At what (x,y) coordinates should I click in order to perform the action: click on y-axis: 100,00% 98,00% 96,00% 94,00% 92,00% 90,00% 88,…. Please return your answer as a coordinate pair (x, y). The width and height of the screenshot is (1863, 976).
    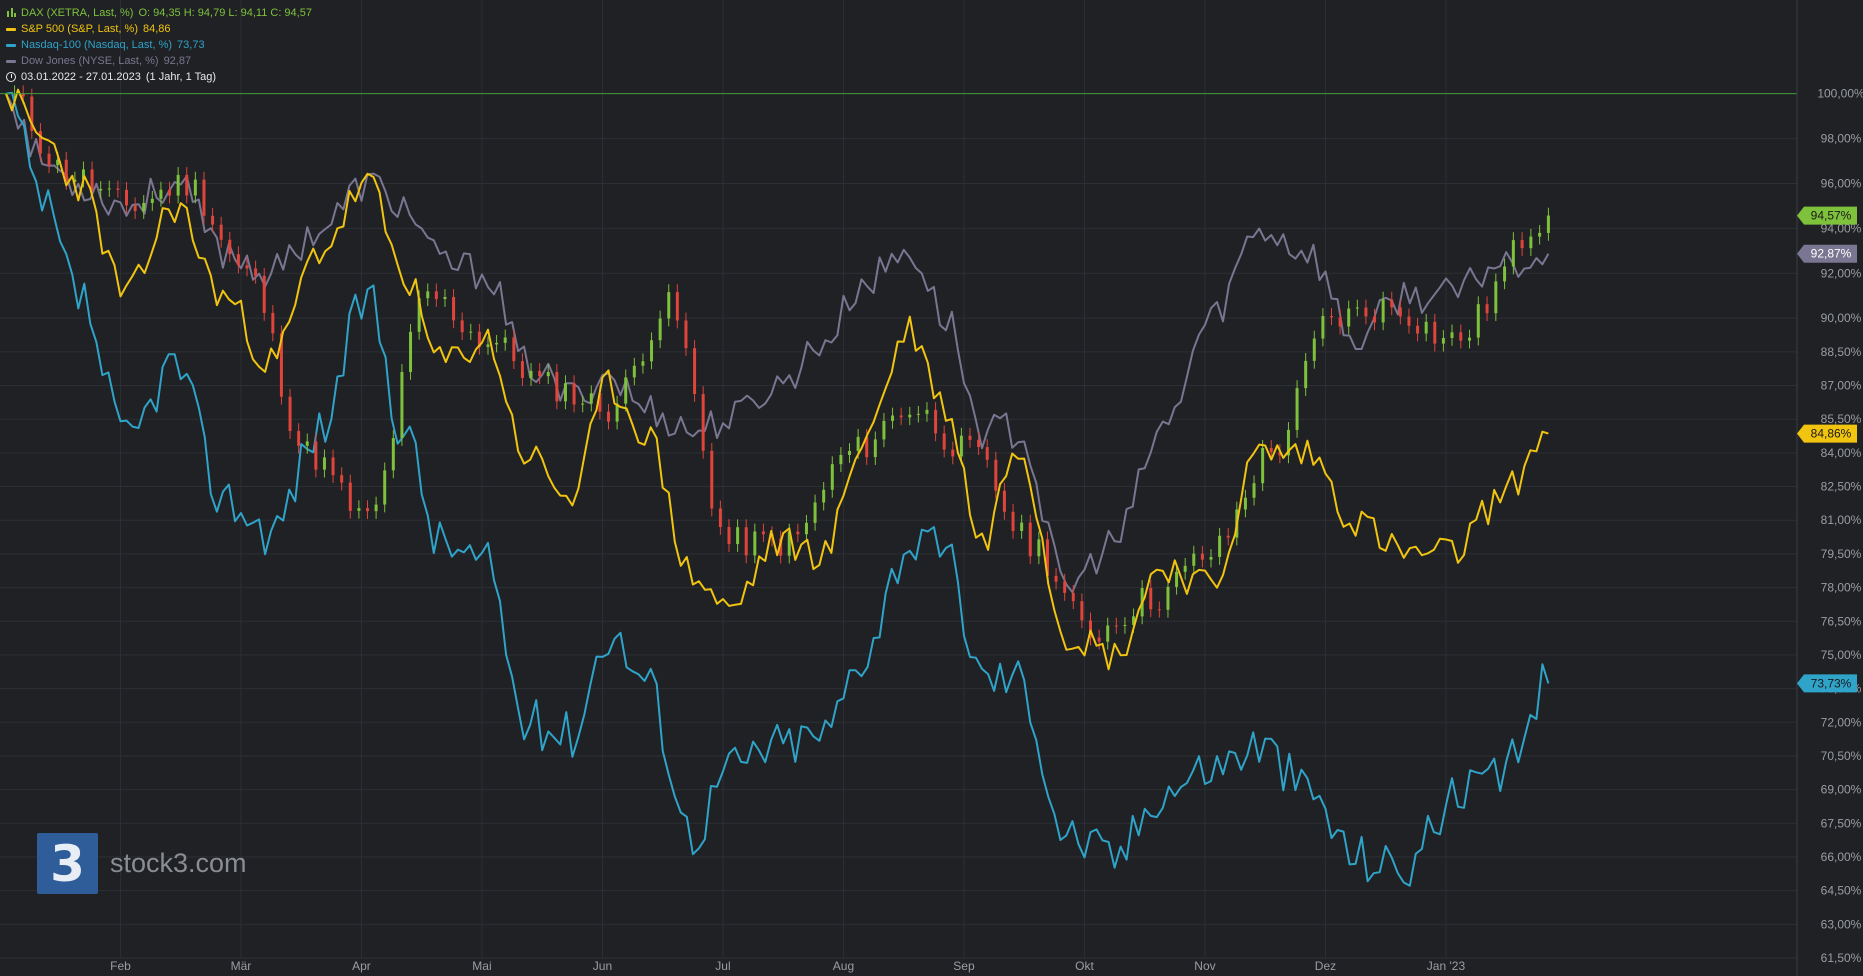
    Looking at the image, I should click on (1840, 526).